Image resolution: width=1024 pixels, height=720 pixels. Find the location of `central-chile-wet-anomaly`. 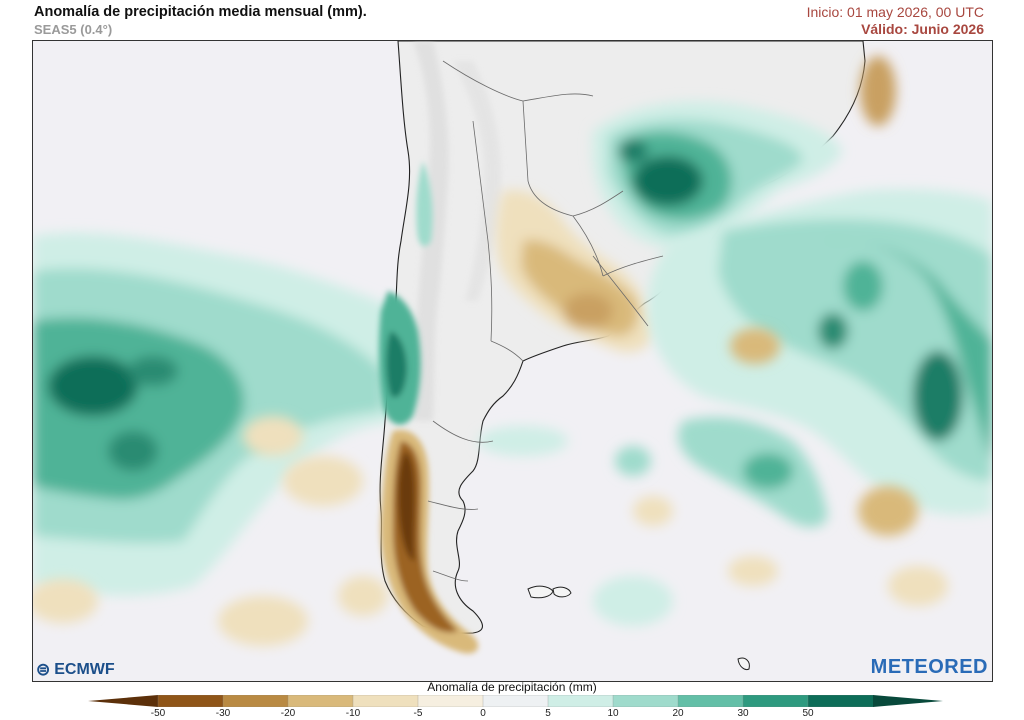

central-chile-wet-anomaly is located at coordinates (405, 293).